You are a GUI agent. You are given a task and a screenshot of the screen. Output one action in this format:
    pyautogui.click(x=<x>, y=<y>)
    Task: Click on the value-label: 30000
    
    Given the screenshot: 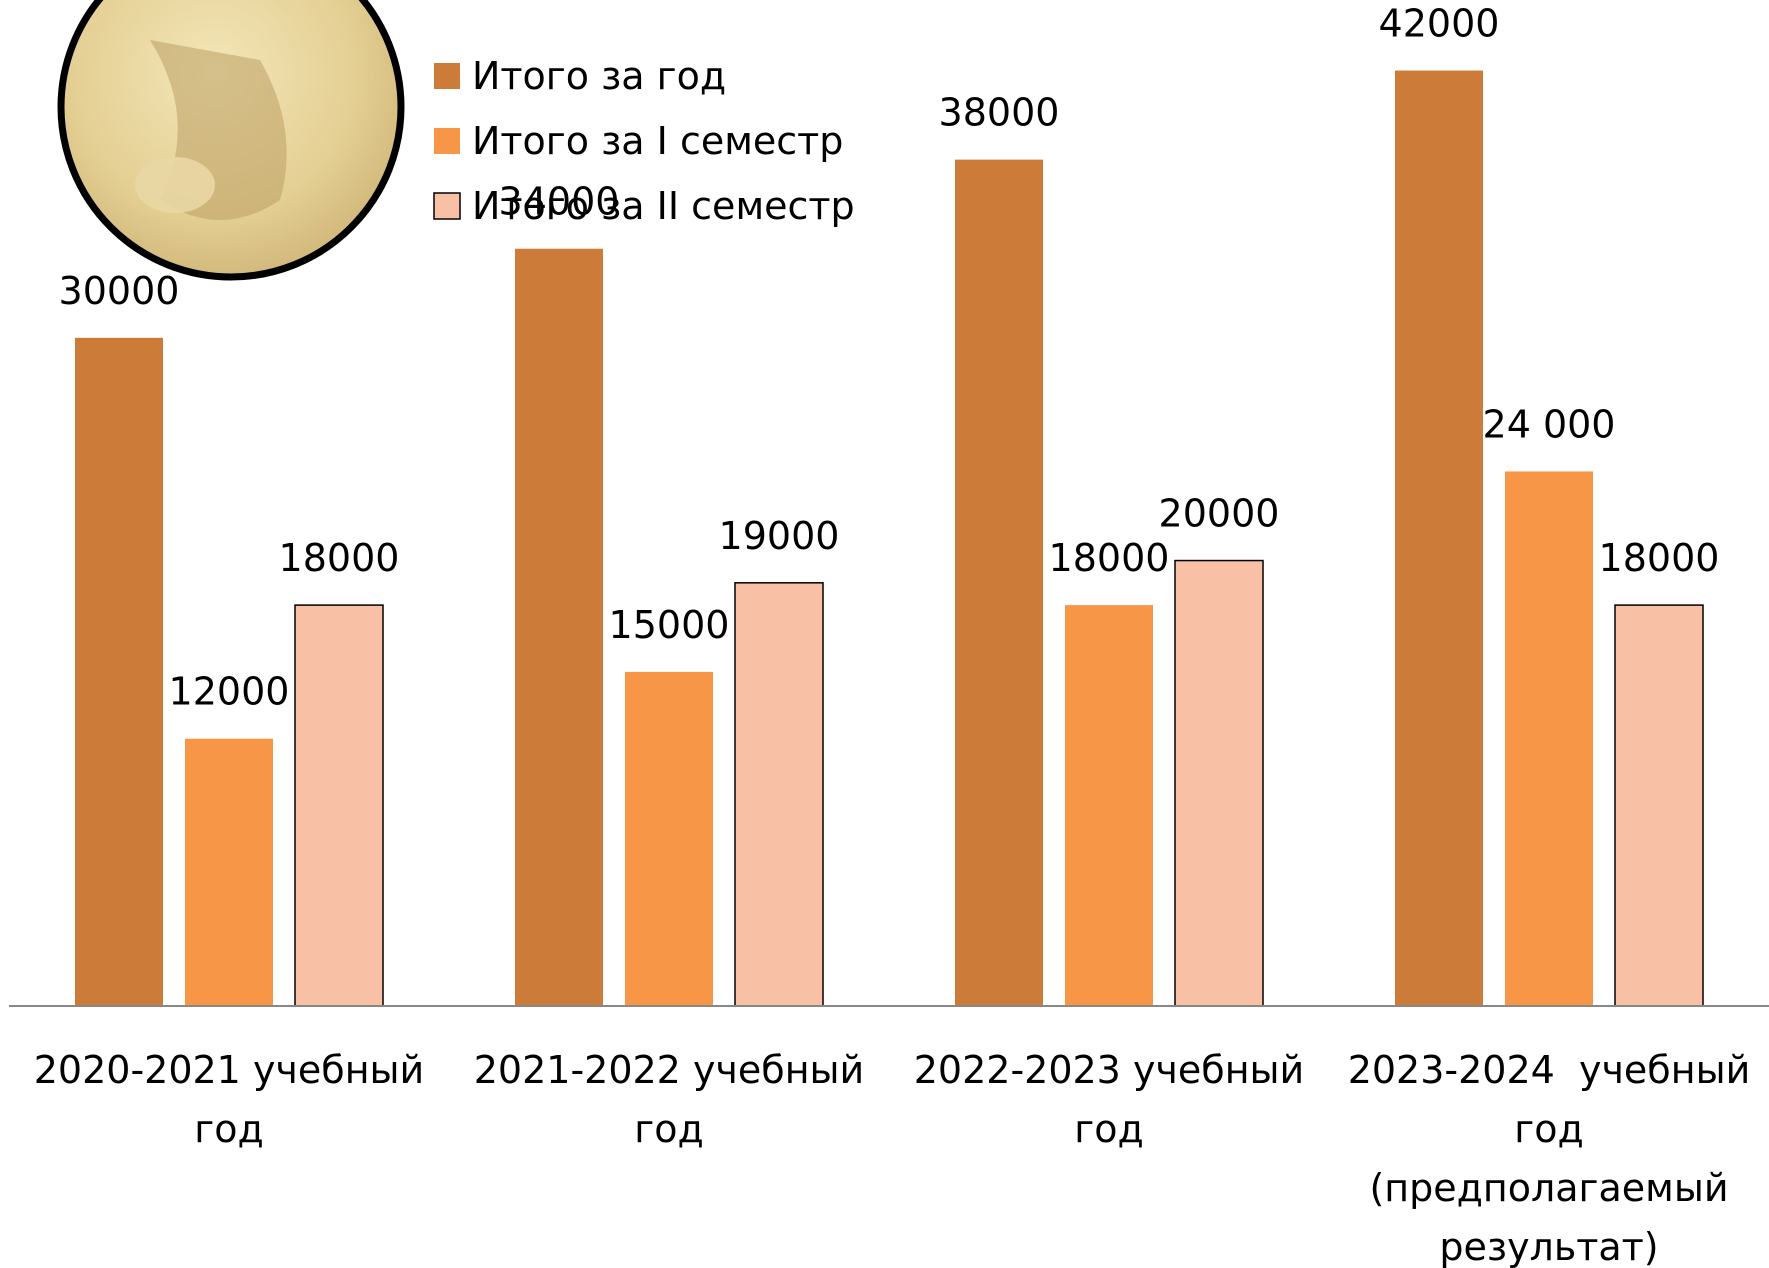 What is the action you would take?
    pyautogui.click(x=119, y=291)
    